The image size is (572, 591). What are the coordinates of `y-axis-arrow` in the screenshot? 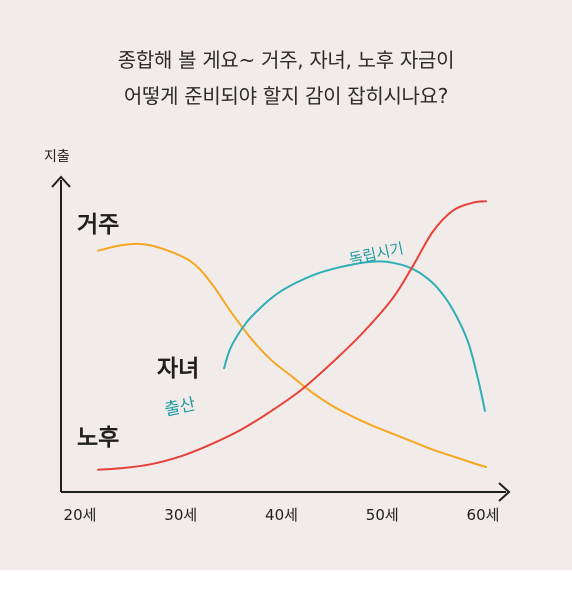 It's located at (61, 181).